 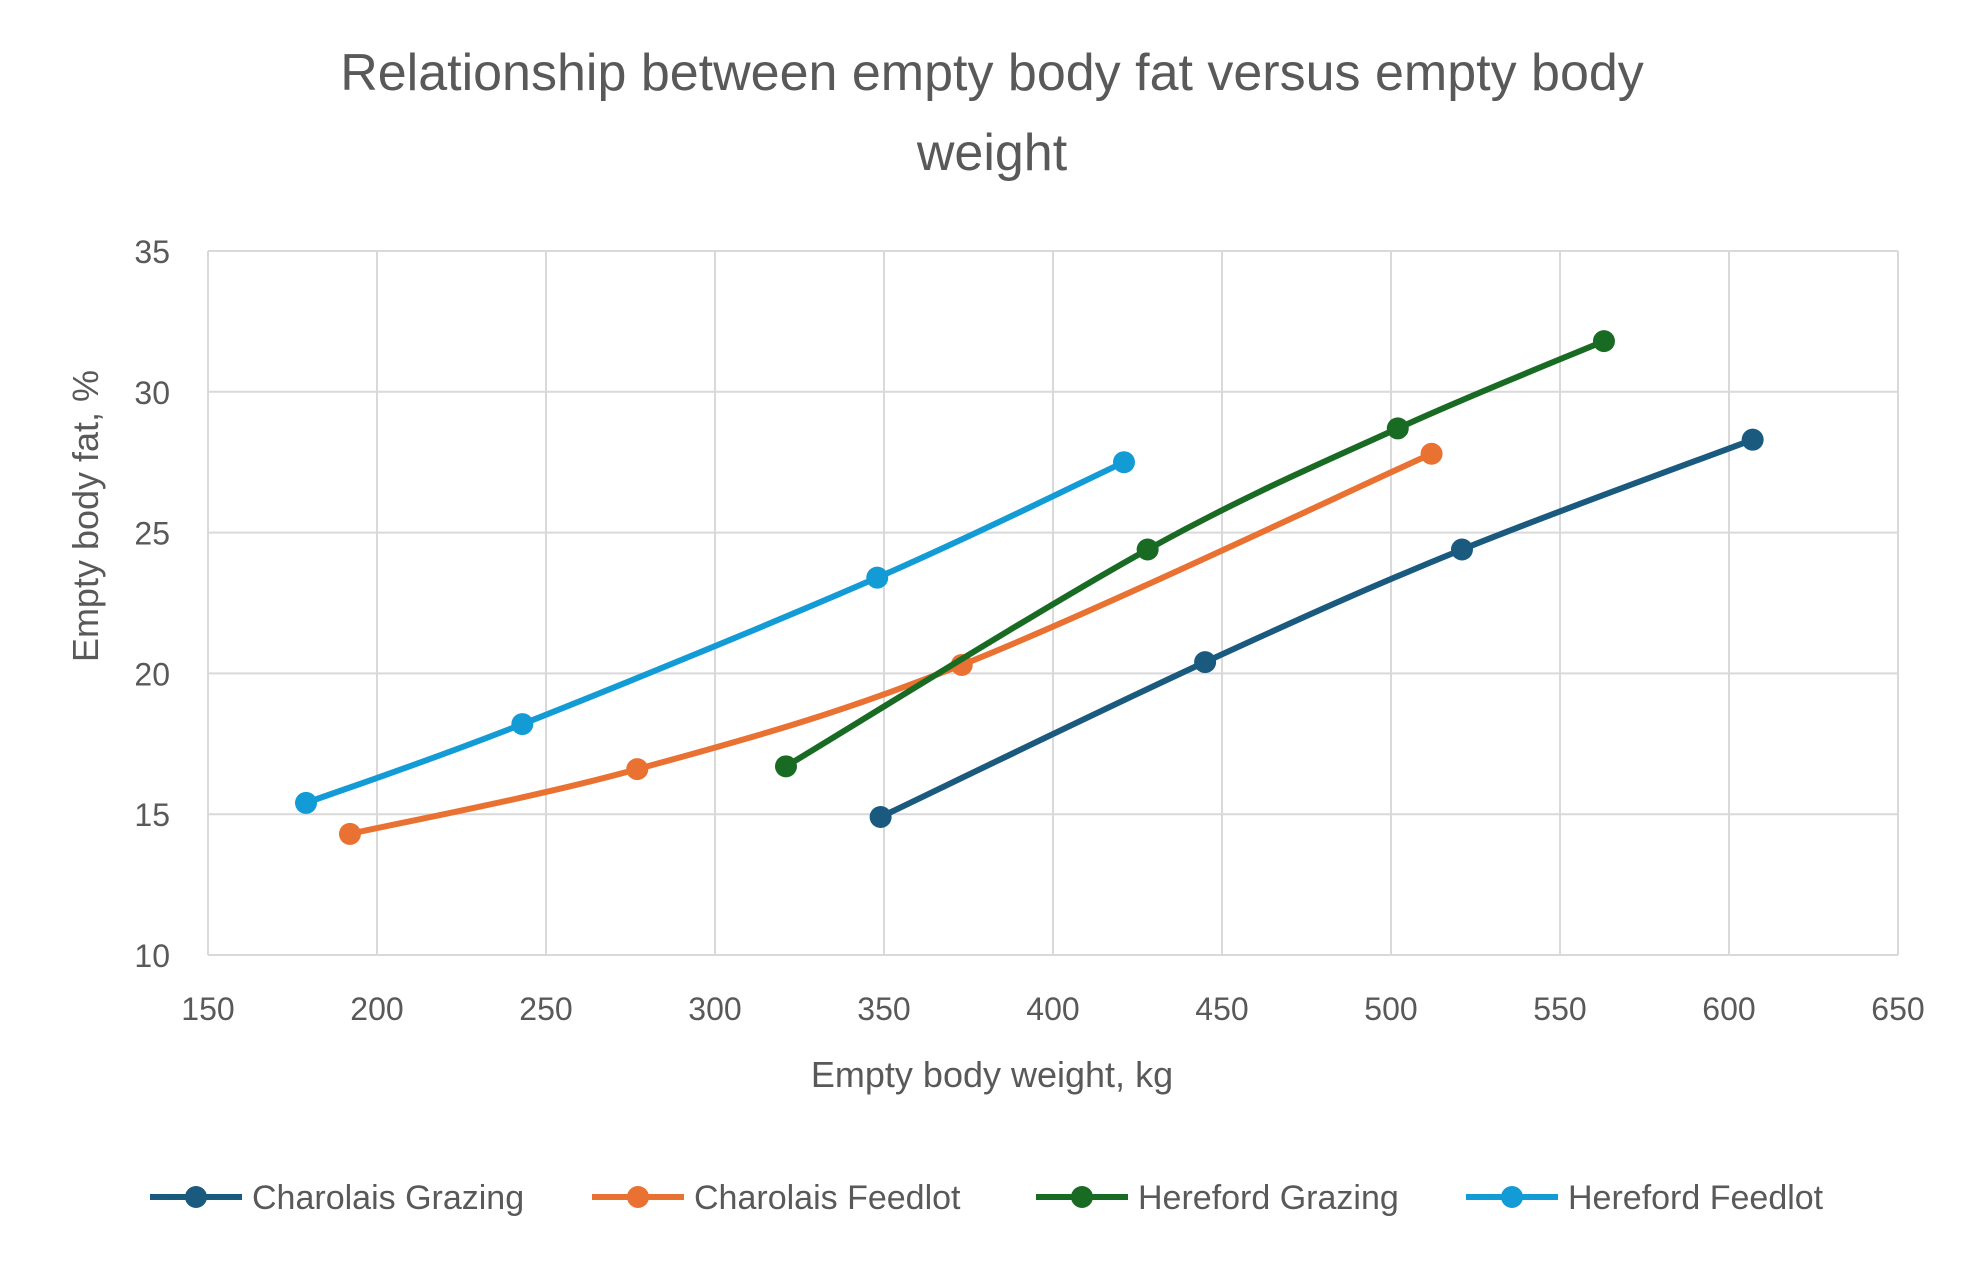 What do you see at coordinates (207, 1009) in the screenshot?
I see `x-tick-label: 150` at bounding box center [207, 1009].